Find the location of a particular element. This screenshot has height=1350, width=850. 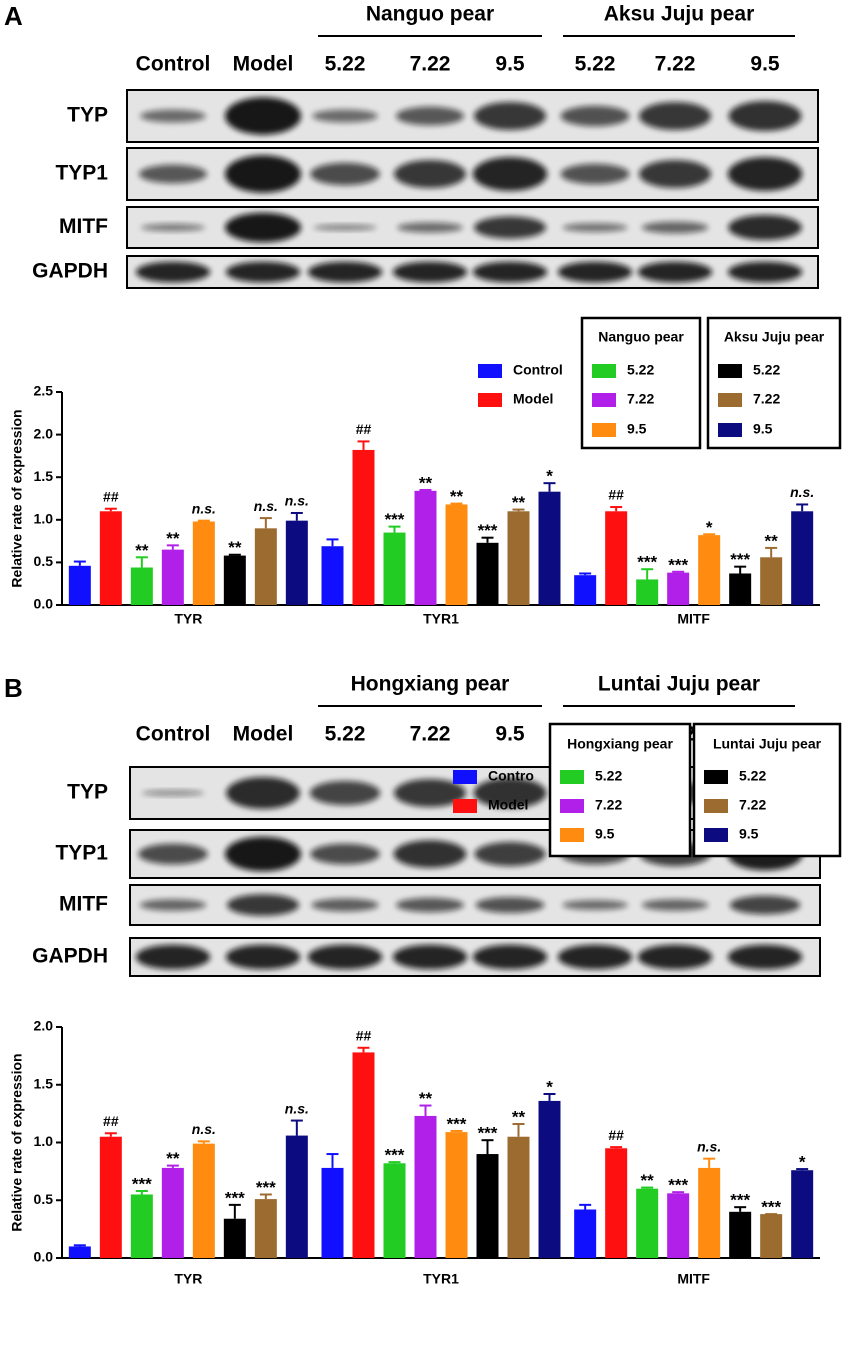

legend-label: 5.22 is located at coordinates (766, 370).